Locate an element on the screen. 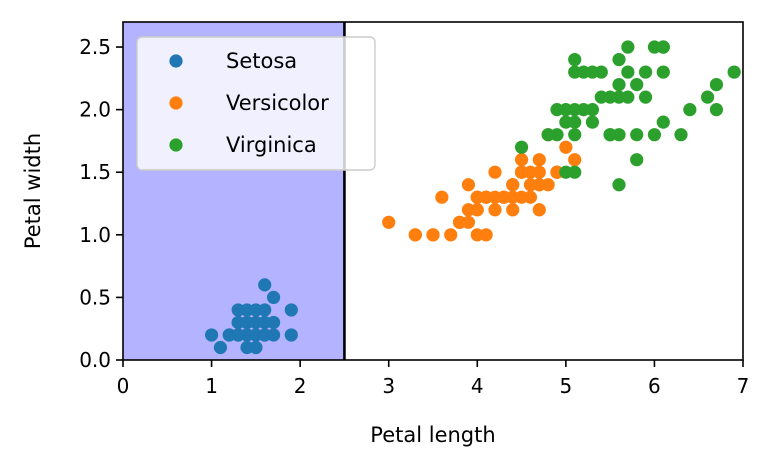 This screenshot has height=472, width=771. legend-label: Versicolor is located at coordinates (277, 103).